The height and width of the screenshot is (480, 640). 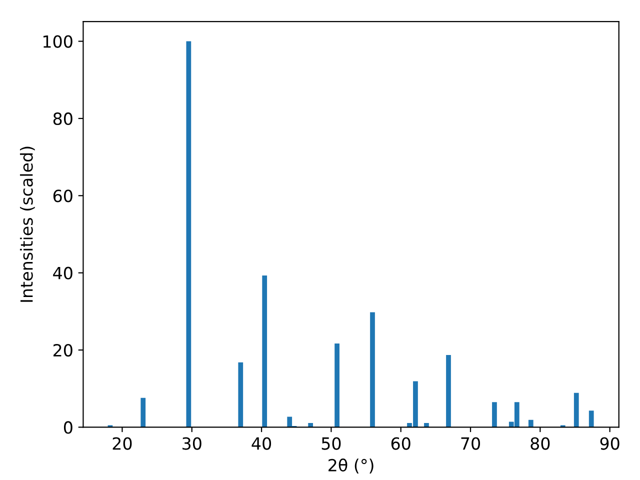 I want to click on y-tick-label: 20, so click(x=62, y=350).